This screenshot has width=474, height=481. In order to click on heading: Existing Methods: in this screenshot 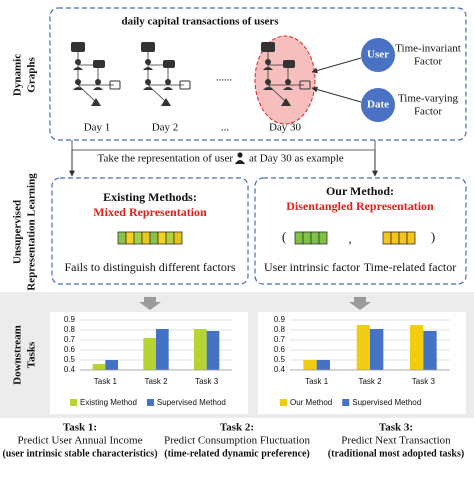, I will do `click(150, 197)`.